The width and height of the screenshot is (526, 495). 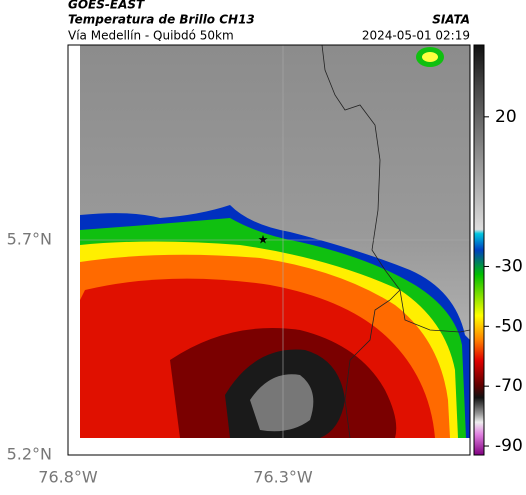 What do you see at coordinates (416, 36) in the screenshot?
I see `datetime: 2024-05-01 02:19` at bounding box center [416, 36].